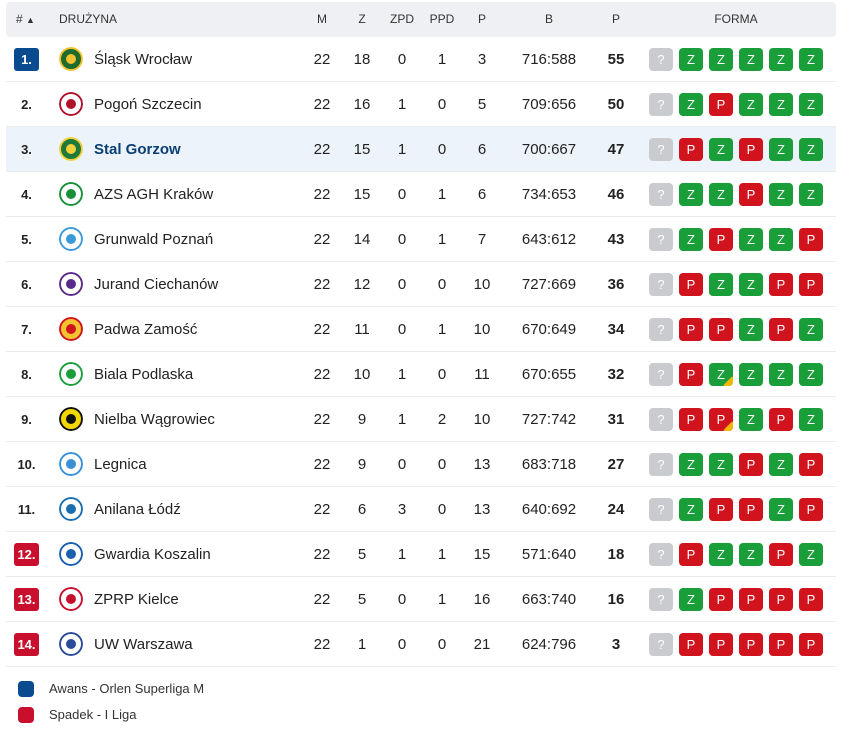 The width and height of the screenshot is (842, 738). Describe the element at coordinates (421, 644) in the screenshot. I see `table-row: 14. UW Warszawa 22 1 0 0 21 624:796 3? P P P P P` at that location.